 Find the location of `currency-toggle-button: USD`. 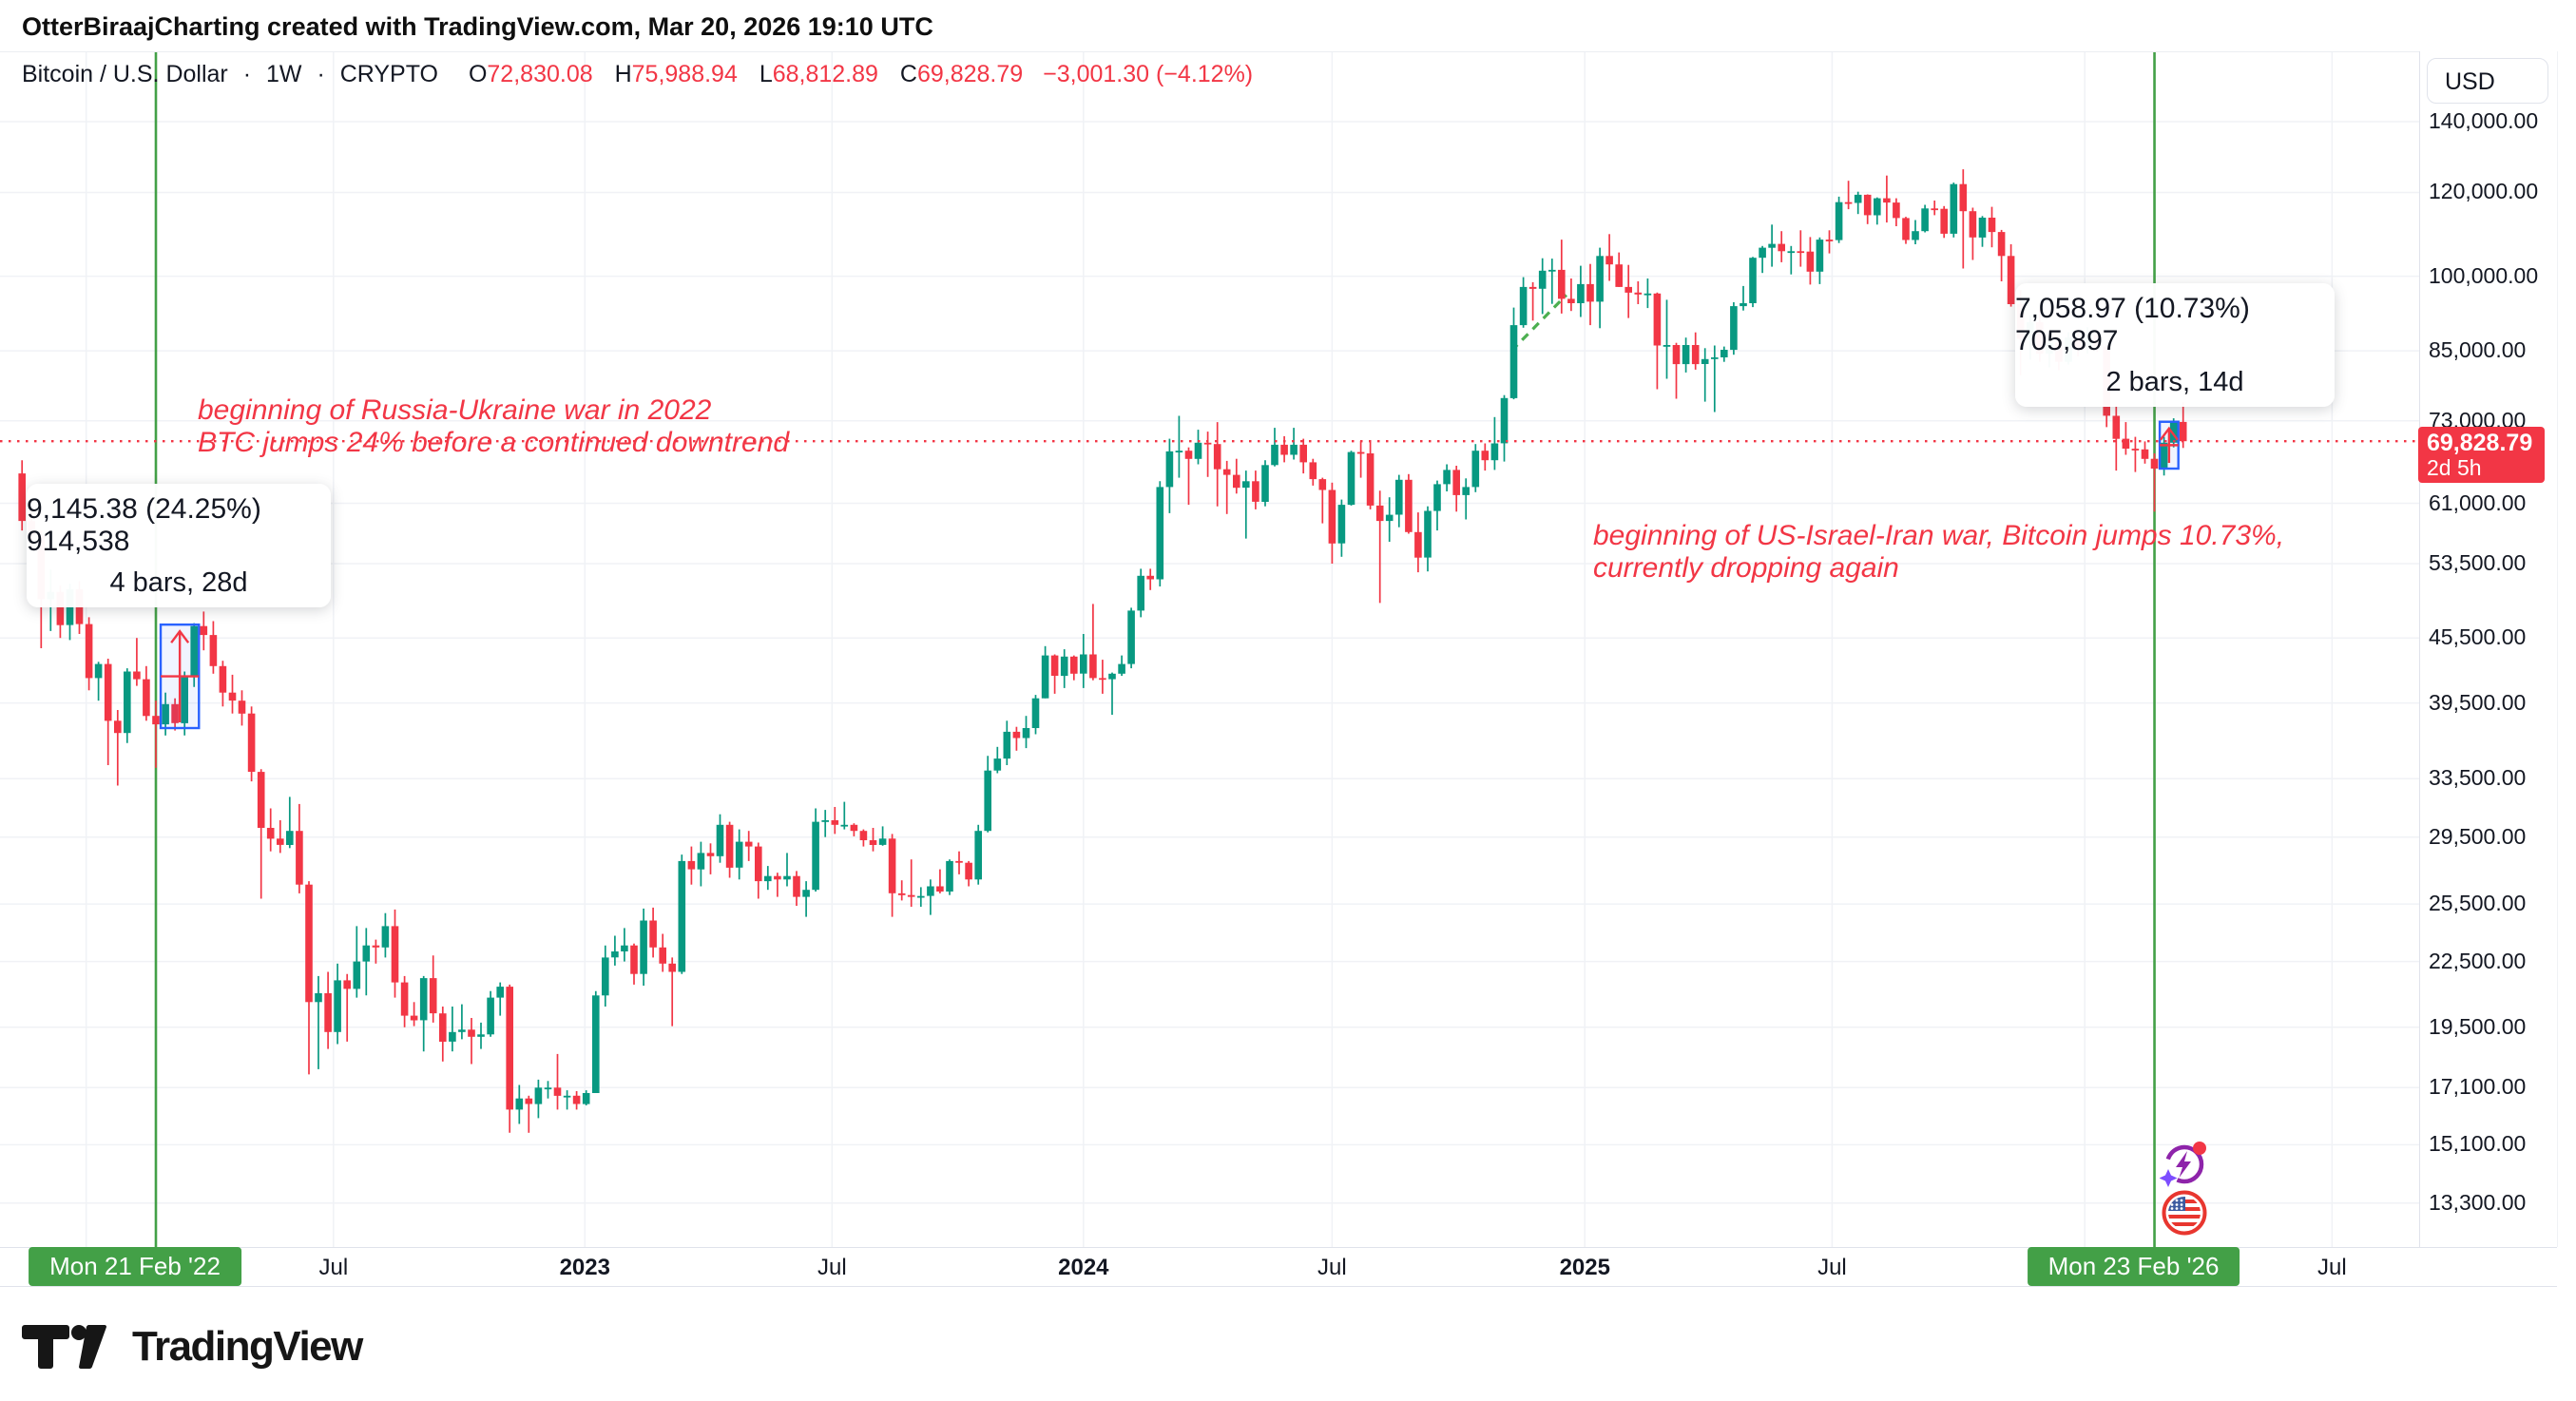

currency-toggle-button: USD is located at coordinates (2488, 81).